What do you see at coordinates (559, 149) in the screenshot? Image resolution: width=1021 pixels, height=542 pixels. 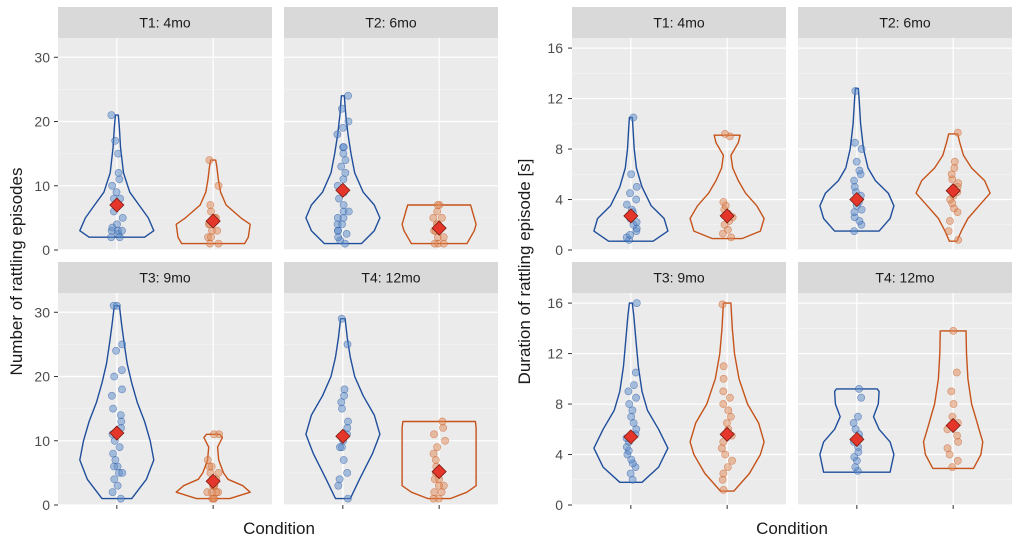 I see `y-tick-label: 8` at bounding box center [559, 149].